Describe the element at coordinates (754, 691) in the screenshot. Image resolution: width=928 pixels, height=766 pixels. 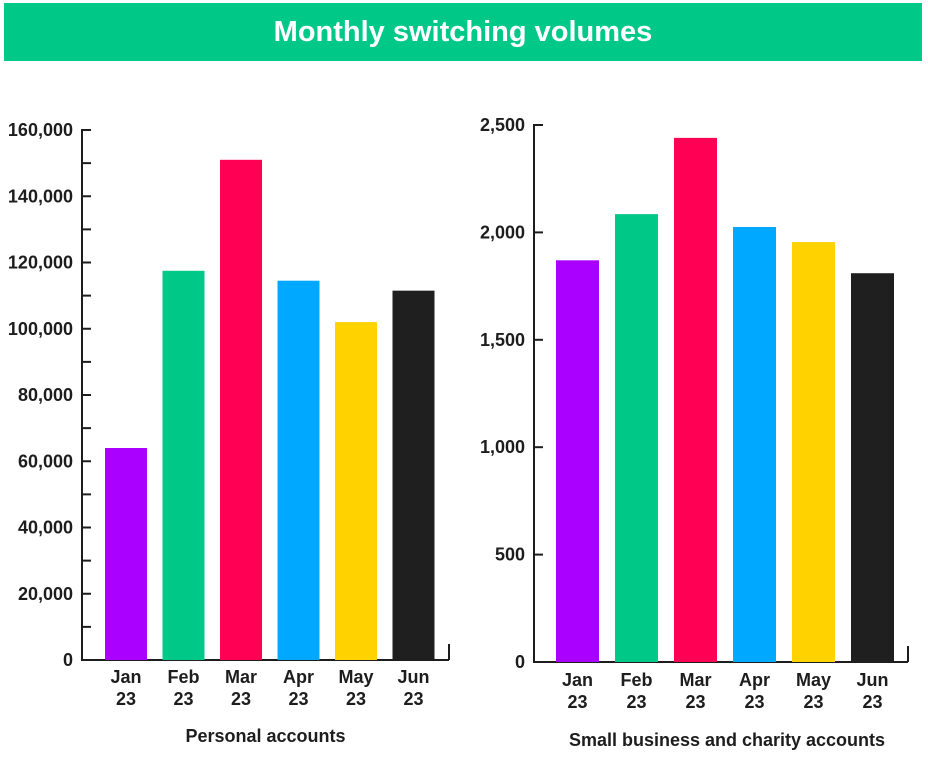
I see `chart1-x-tick-label: Apr 23` at that location.